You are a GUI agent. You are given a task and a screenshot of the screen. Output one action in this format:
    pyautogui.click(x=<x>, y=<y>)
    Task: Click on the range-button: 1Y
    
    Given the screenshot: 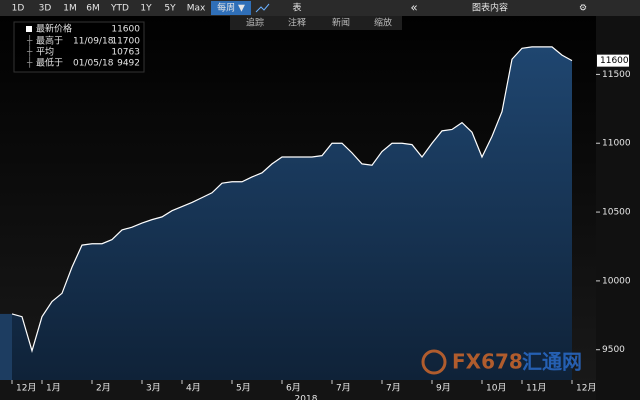 What is the action you would take?
    pyautogui.click(x=146, y=9)
    